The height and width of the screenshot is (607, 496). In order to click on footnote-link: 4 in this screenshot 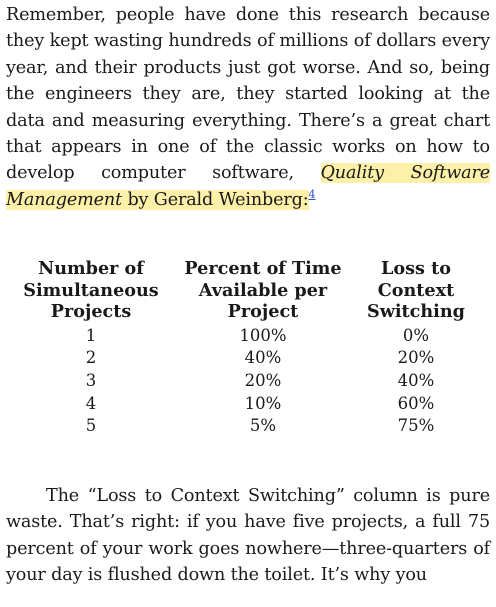, I will do `click(312, 194)`.